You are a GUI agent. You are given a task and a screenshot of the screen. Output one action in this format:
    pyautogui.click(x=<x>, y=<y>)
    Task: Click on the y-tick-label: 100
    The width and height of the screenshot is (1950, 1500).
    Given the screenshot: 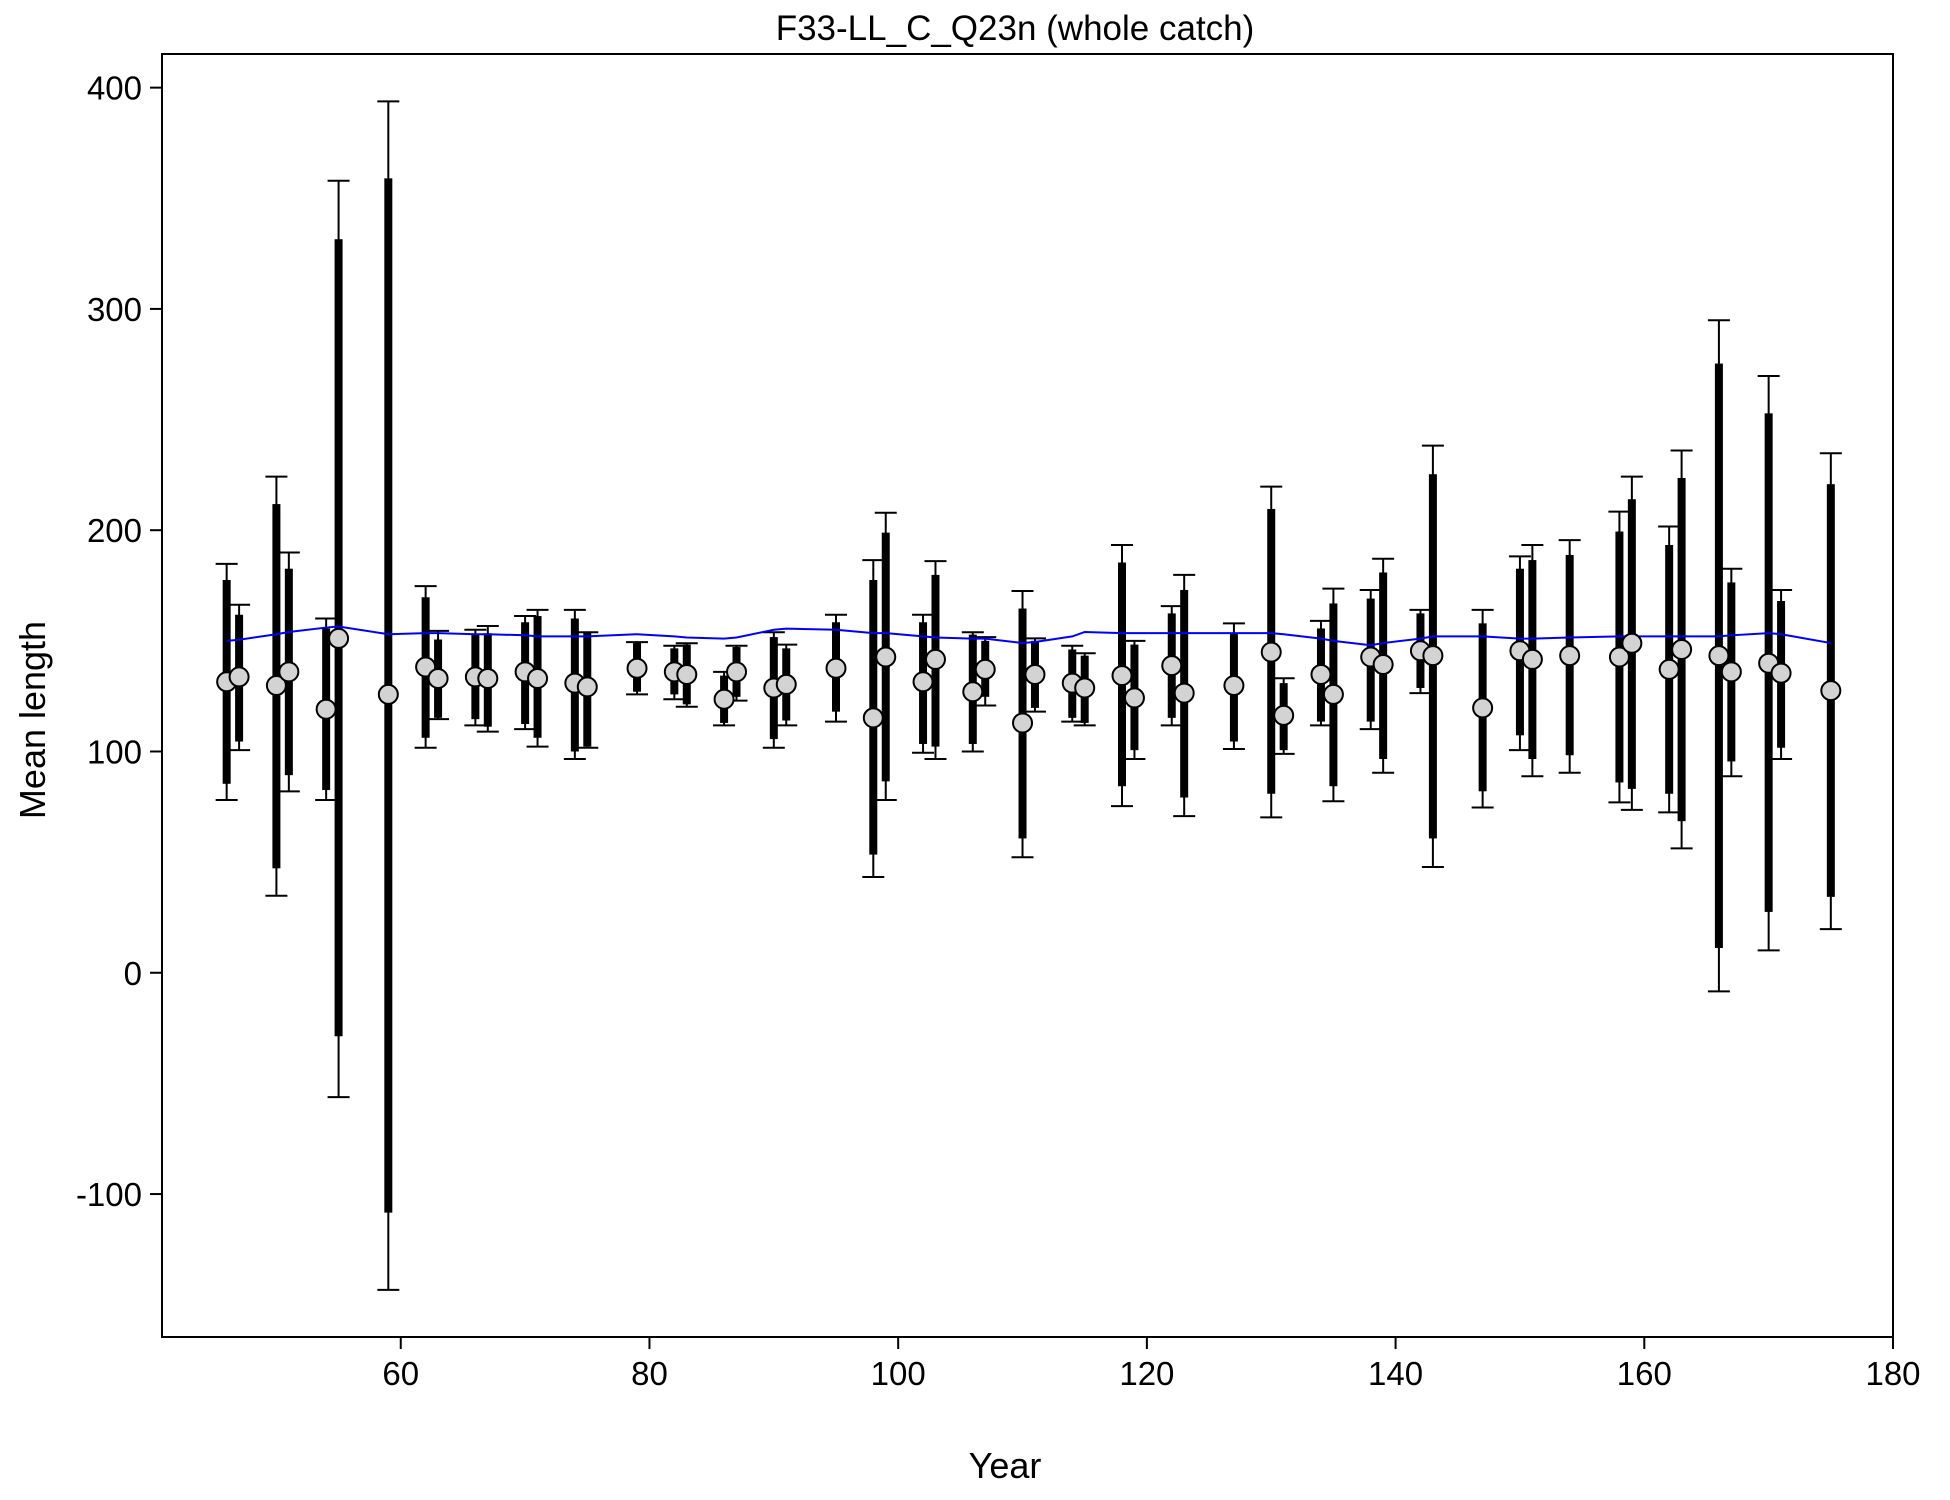 What is the action you would take?
    pyautogui.click(x=114, y=751)
    